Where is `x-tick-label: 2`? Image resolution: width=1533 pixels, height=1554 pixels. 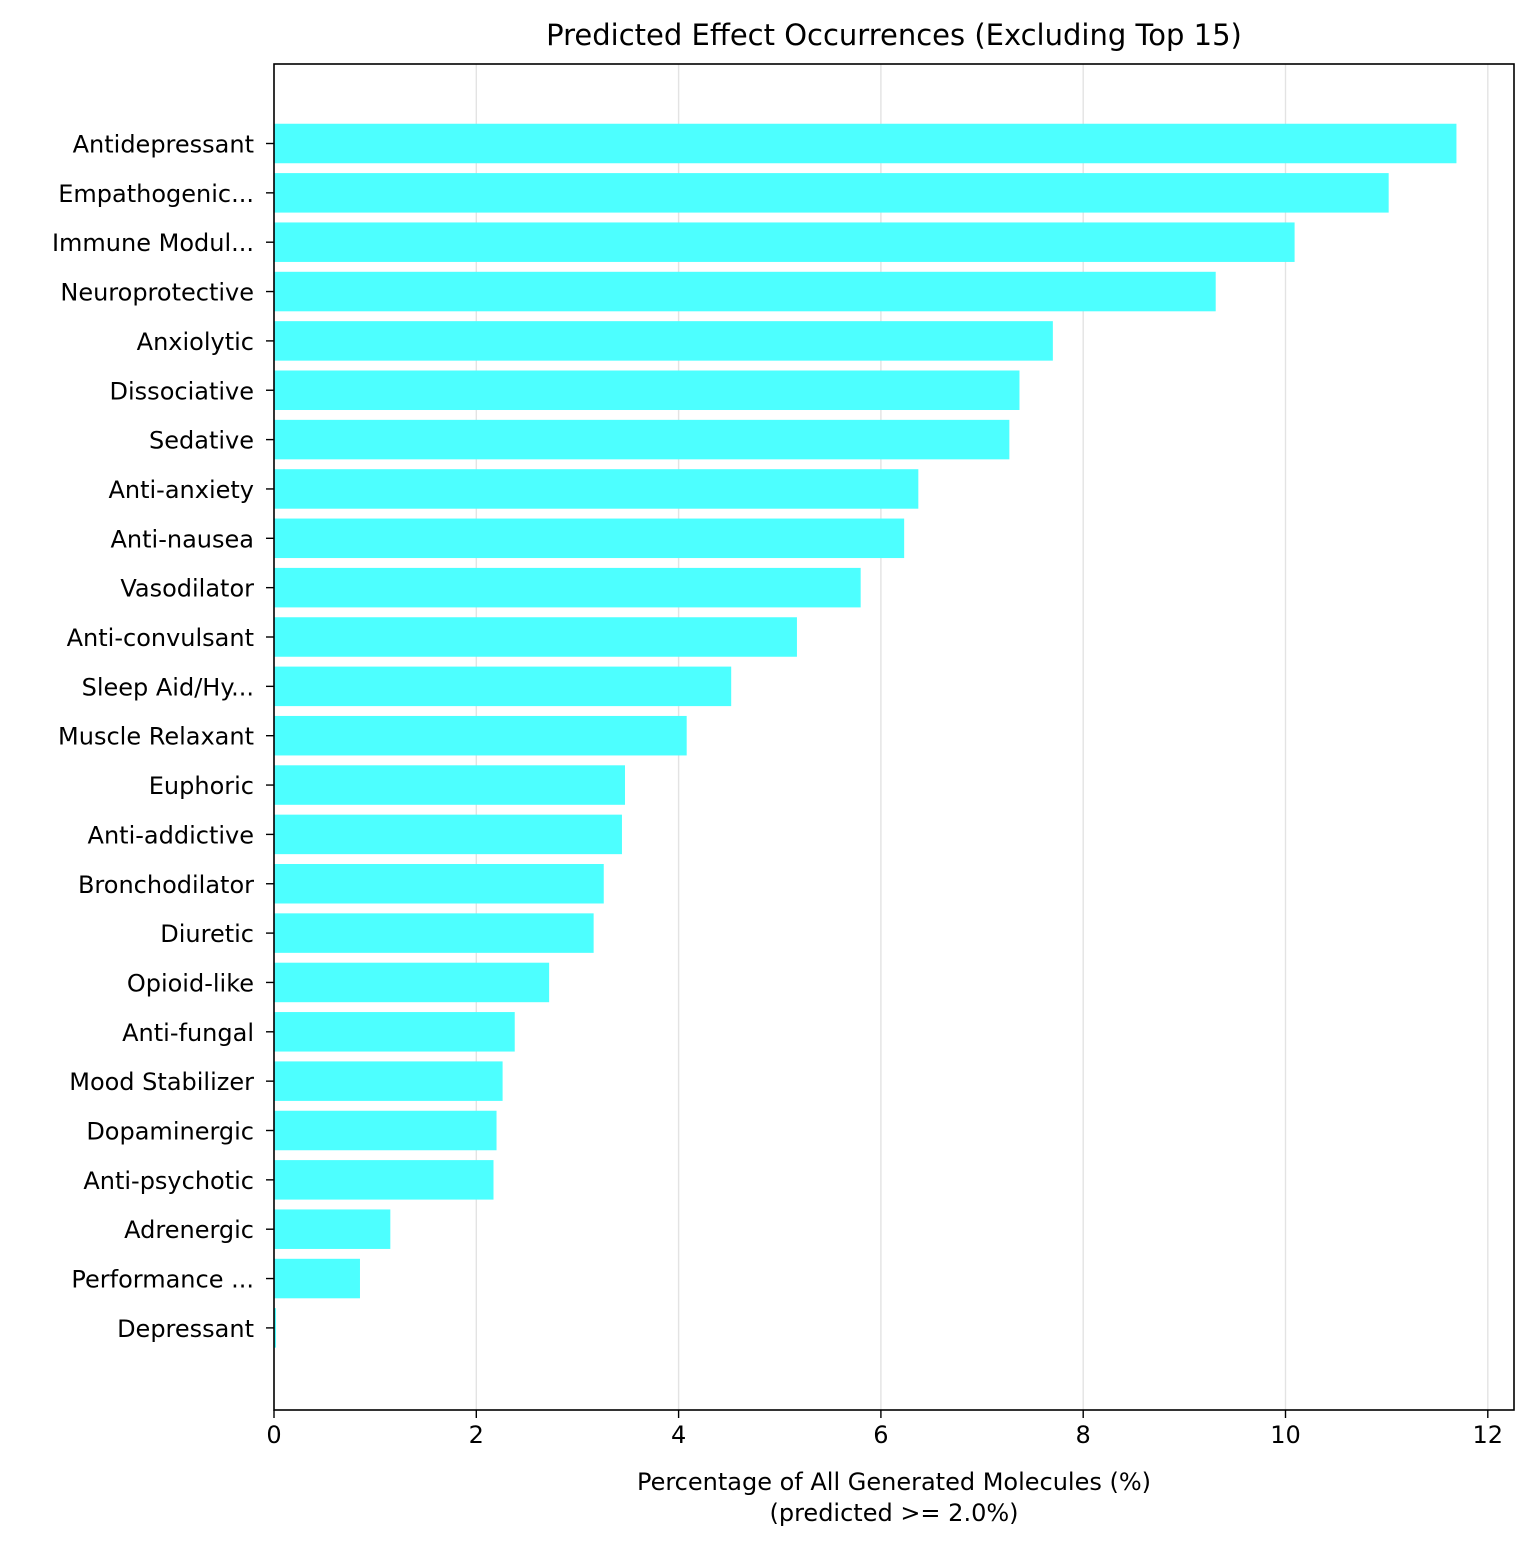 x-tick-label: 2 is located at coordinates (476, 1435).